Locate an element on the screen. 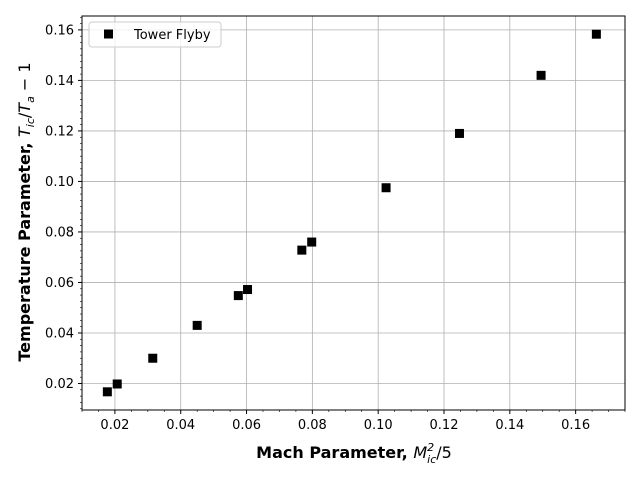 This screenshot has width=640, height=480. x-tick-label-7: 0.16 is located at coordinates (575, 425).